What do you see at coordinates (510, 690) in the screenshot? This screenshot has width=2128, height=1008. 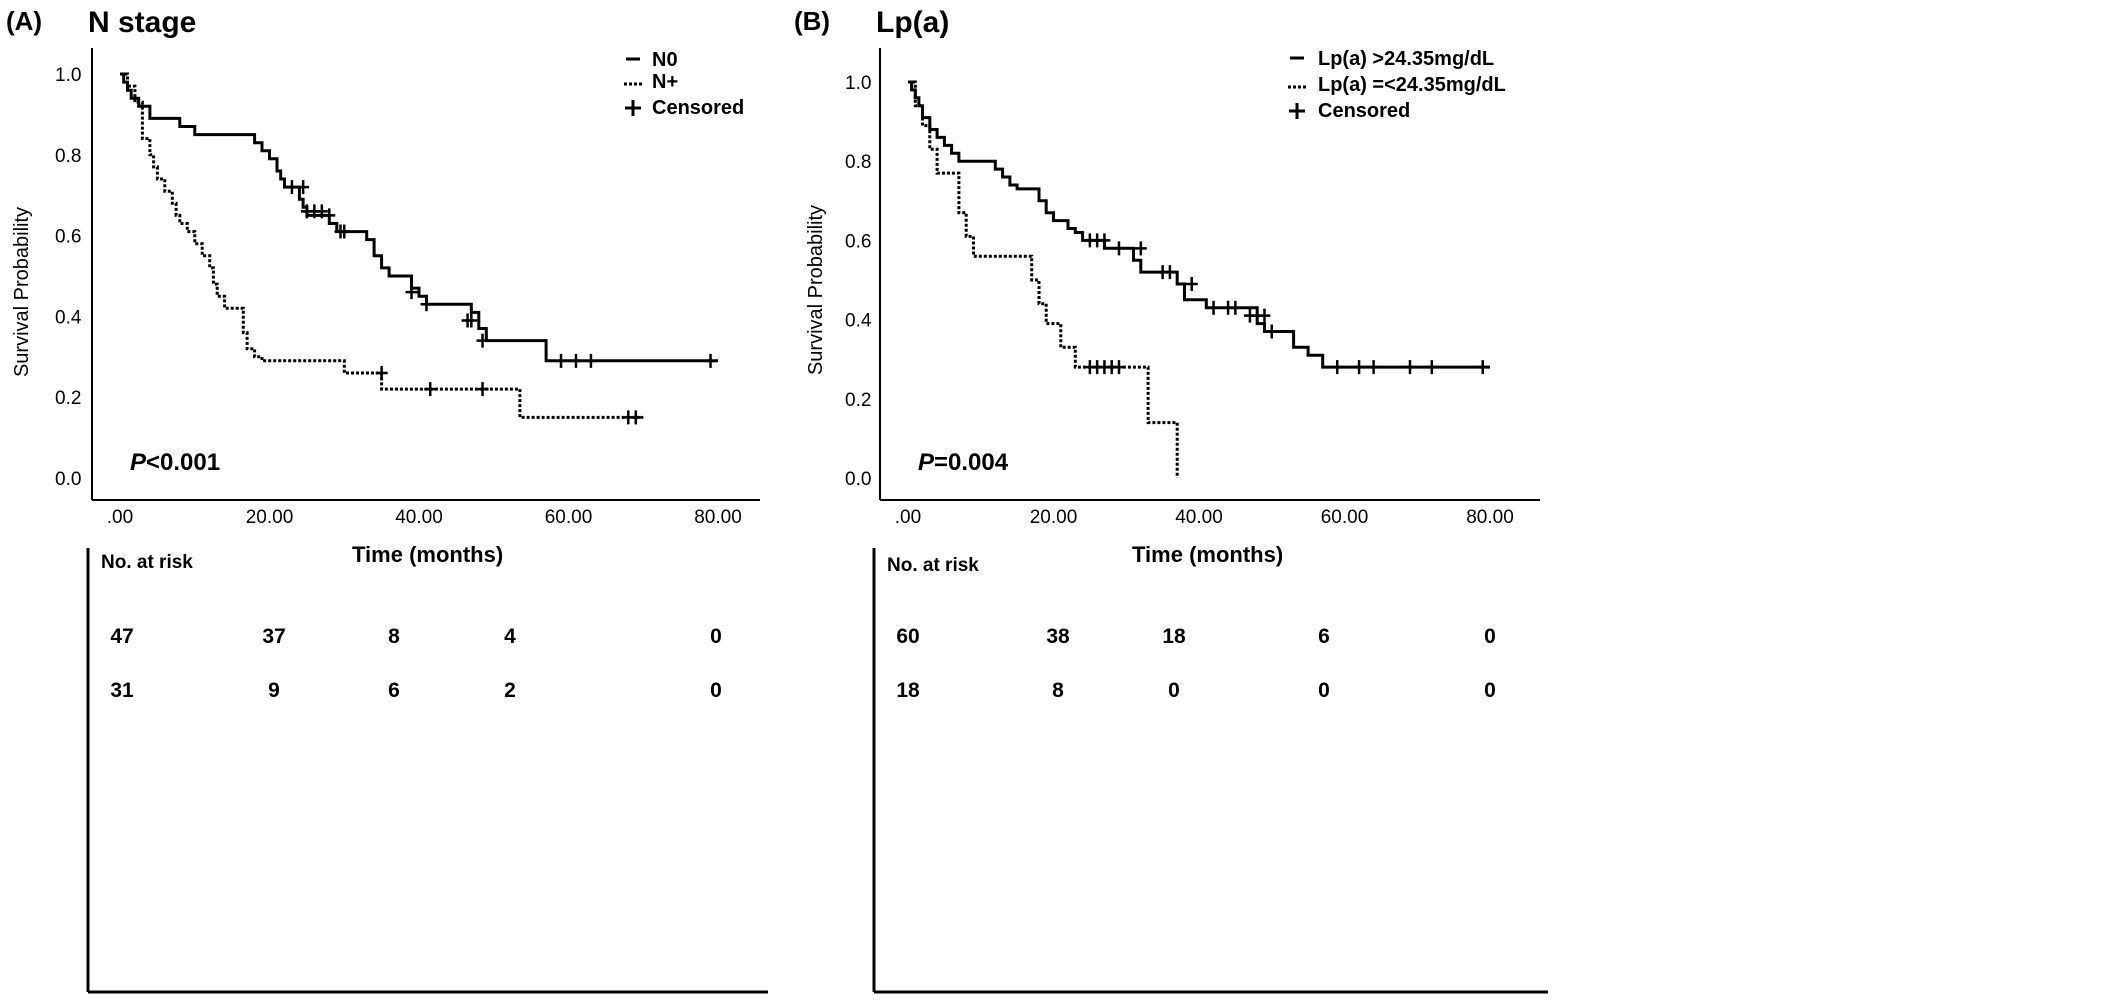 I see `risk-count: 2` at bounding box center [510, 690].